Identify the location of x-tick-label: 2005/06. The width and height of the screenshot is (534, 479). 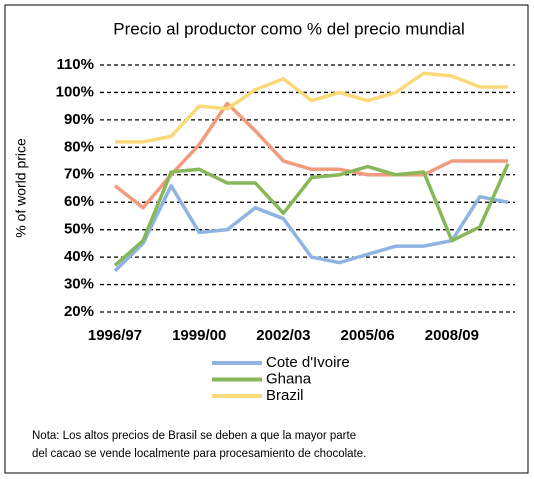
(368, 335).